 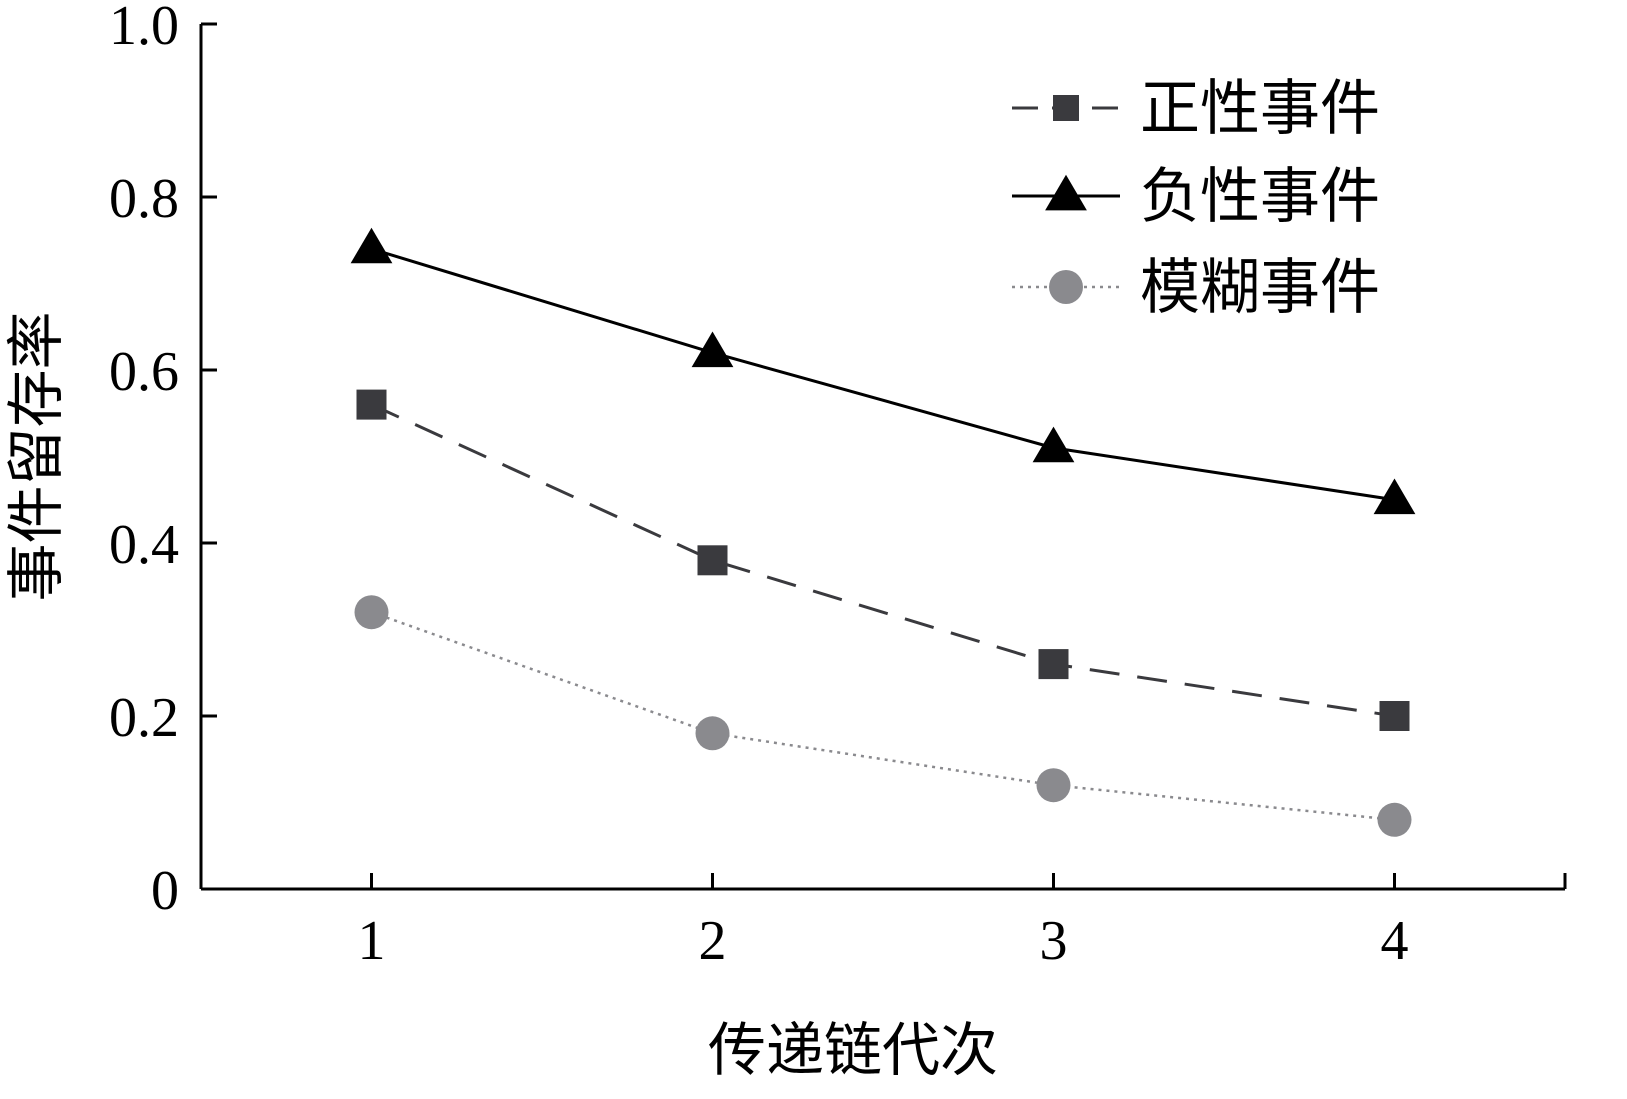 I want to click on x-tick-label: 3, so click(x=1054, y=941).